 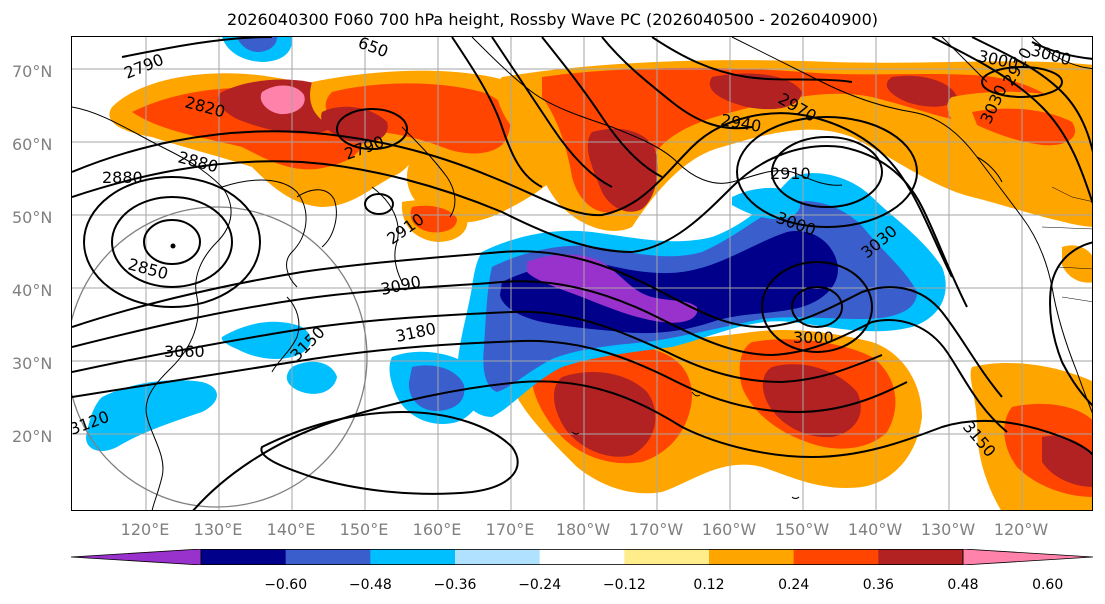 I want to click on lon-label-140w: 140°W, so click(x=875, y=529).